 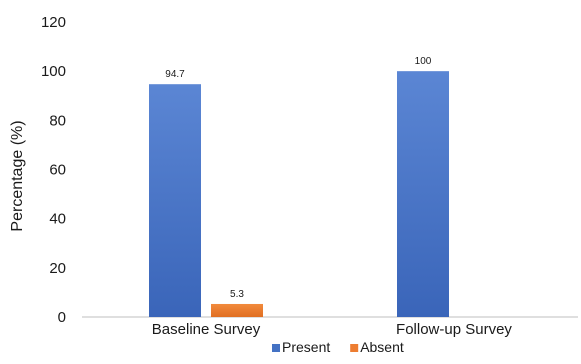 I want to click on y-tick-label: 40, so click(x=57, y=219).